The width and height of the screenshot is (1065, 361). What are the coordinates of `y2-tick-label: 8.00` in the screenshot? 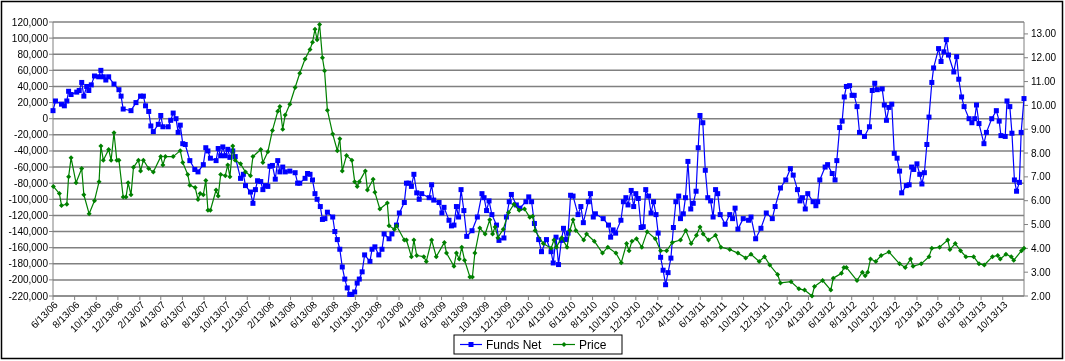 It's located at (1041, 153).